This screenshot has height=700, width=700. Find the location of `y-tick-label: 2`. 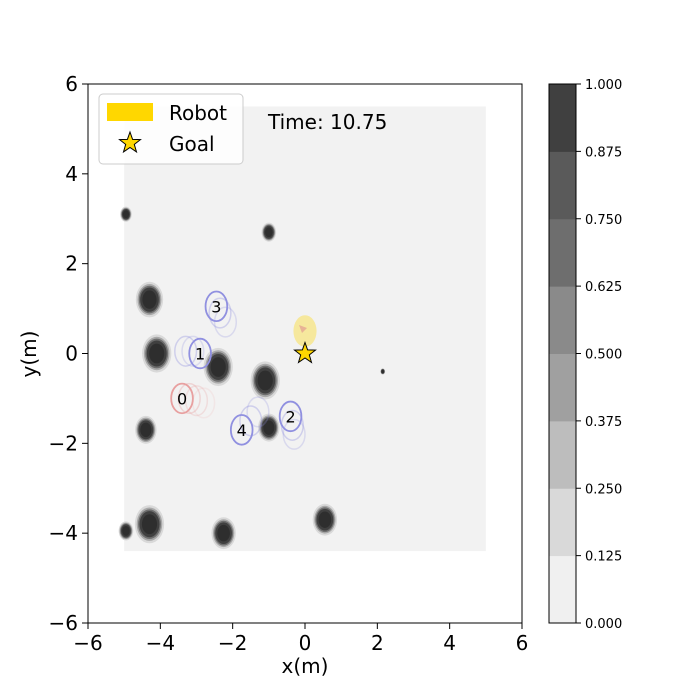

y-tick-label: 2 is located at coordinates (71, 264).